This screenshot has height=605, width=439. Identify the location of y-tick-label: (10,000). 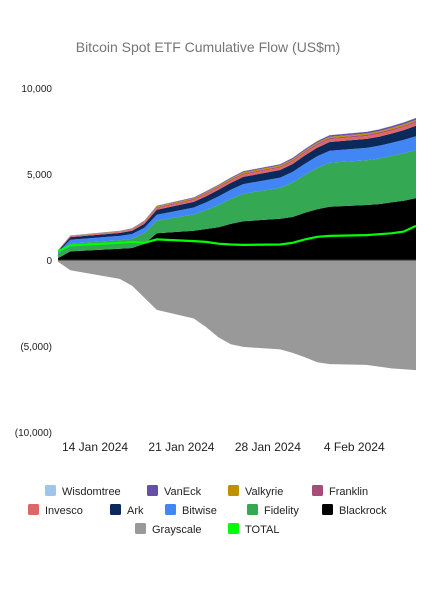
(33, 433).